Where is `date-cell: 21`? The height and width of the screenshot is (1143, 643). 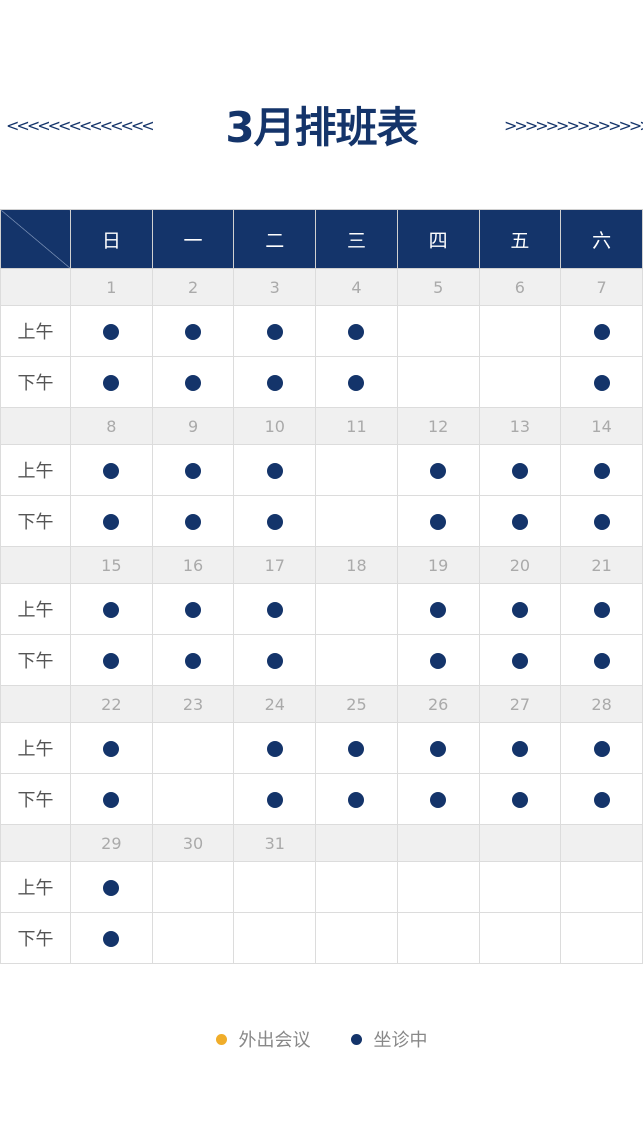
date-cell: 21 is located at coordinates (601, 565).